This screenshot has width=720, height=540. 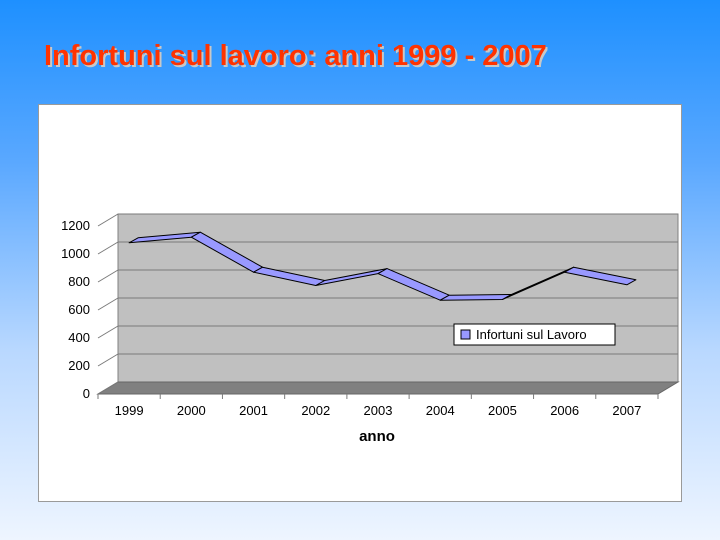 I want to click on x-tick-label: 2000, so click(x=191, y=410).